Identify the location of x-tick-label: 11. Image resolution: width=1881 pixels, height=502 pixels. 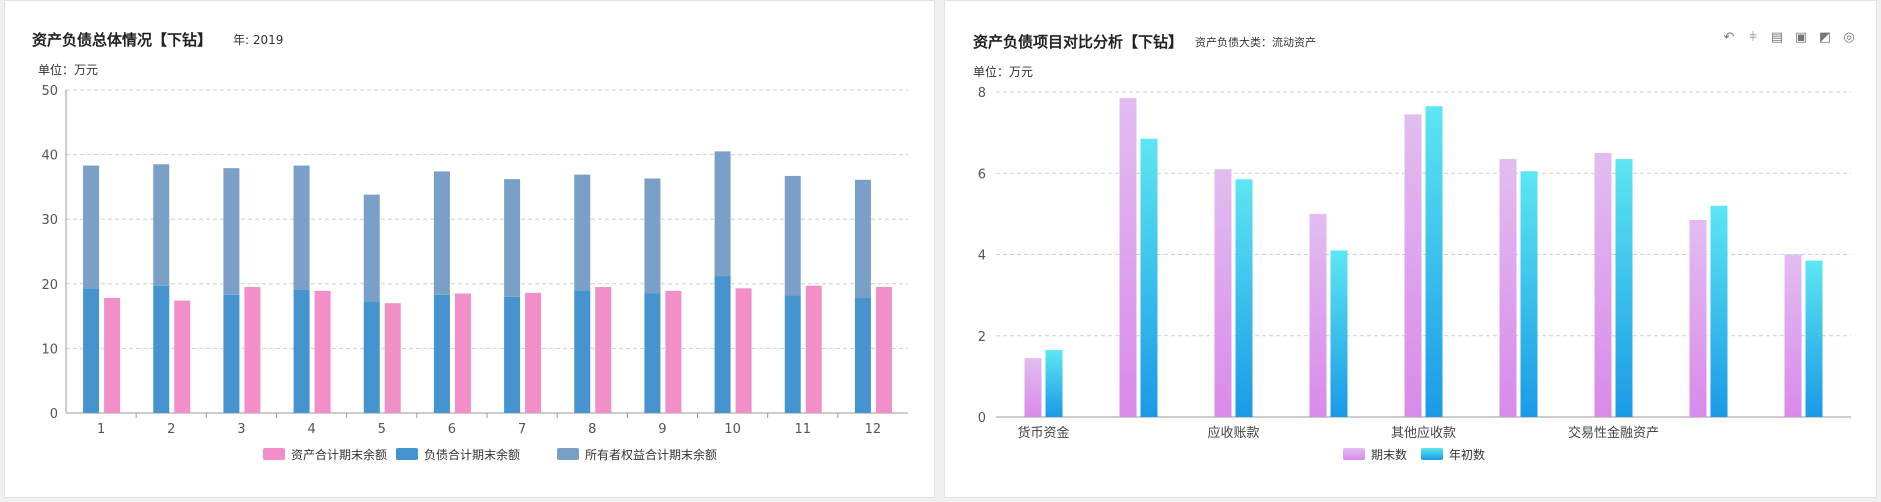
(802, 429).